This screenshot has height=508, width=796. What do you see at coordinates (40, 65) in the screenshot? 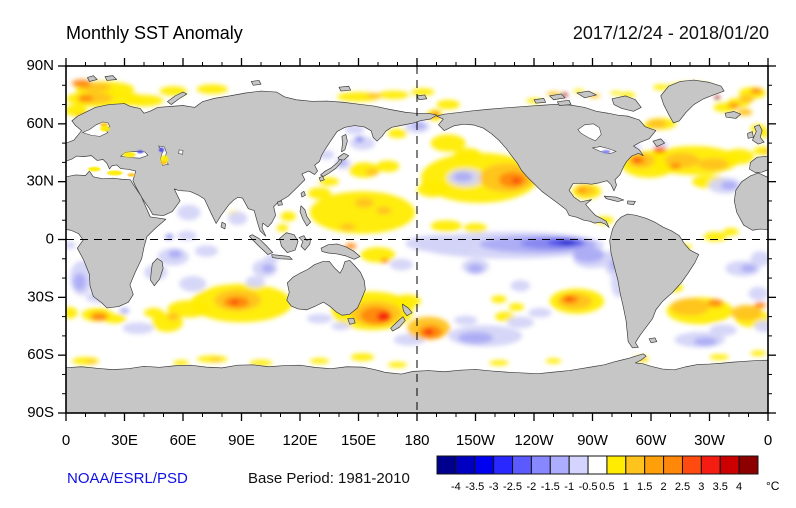
I see `y-axis-tick-label: 90N` at bounding box center [40, 65].